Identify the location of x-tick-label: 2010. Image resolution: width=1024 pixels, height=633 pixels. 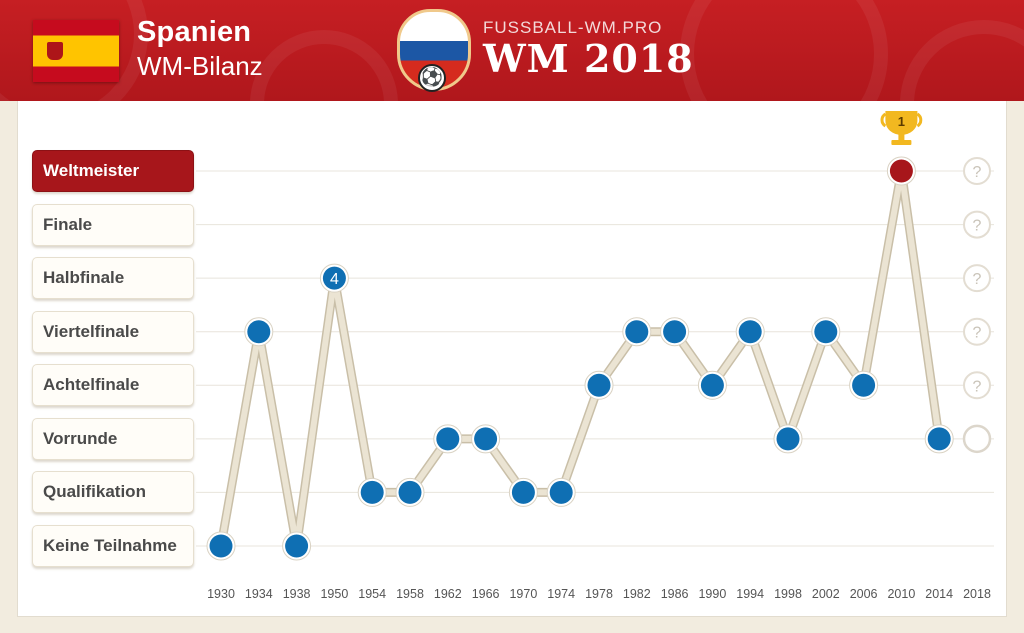
(901, 594).